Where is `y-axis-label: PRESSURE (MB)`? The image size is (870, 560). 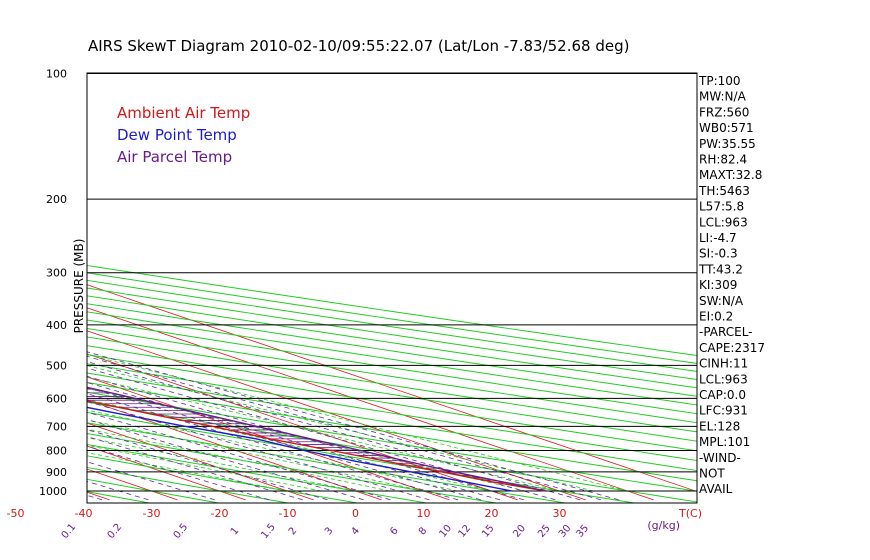 y-axis-label: PRESSURE (MB) is located at coordinates (79, 286).